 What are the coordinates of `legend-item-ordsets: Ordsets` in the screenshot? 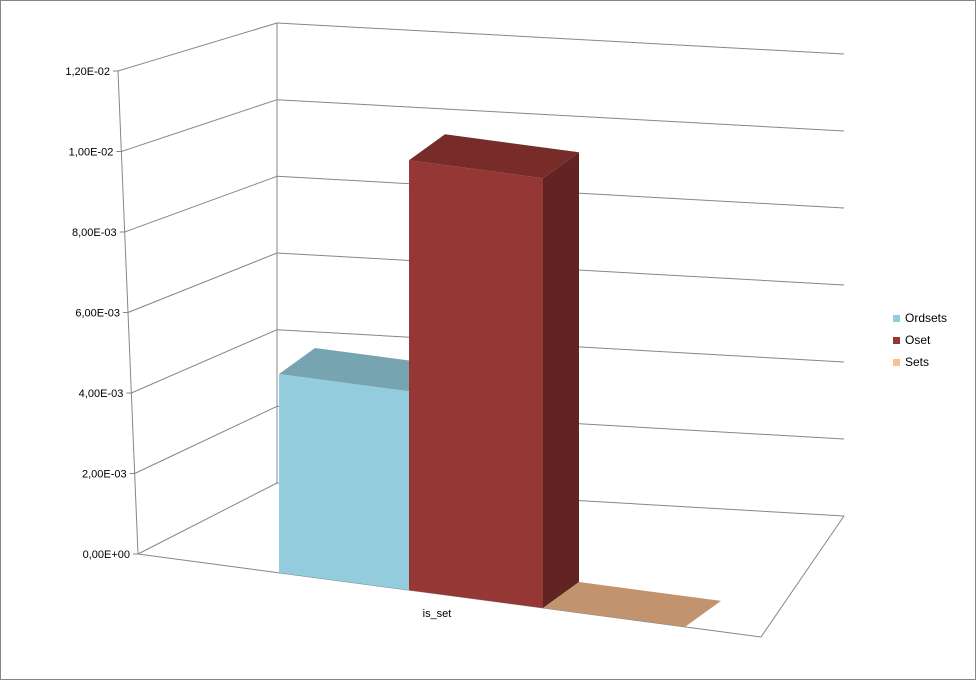 It's located at (920, 318).